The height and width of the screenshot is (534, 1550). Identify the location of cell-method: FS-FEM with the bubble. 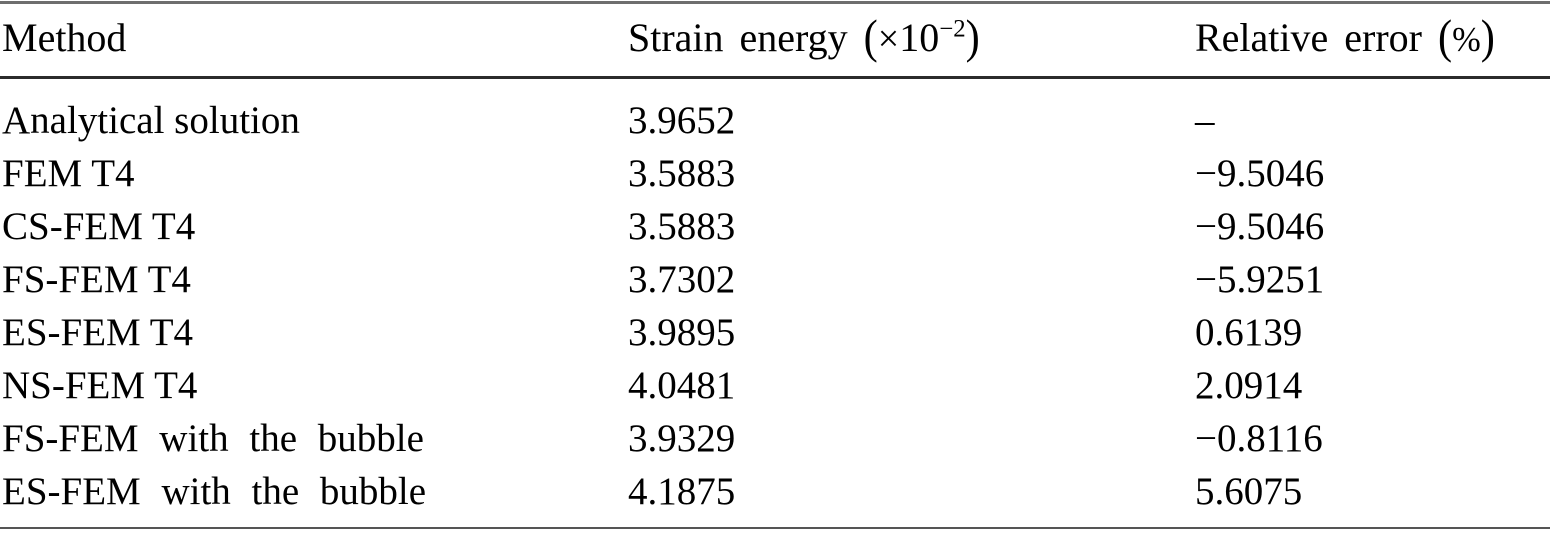
(213, 438).